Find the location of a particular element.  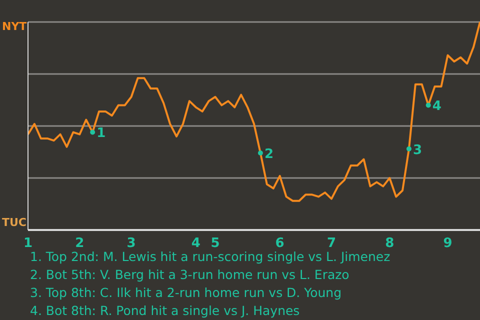

x-tick-label: 3 is located at coordinates (131, 244).